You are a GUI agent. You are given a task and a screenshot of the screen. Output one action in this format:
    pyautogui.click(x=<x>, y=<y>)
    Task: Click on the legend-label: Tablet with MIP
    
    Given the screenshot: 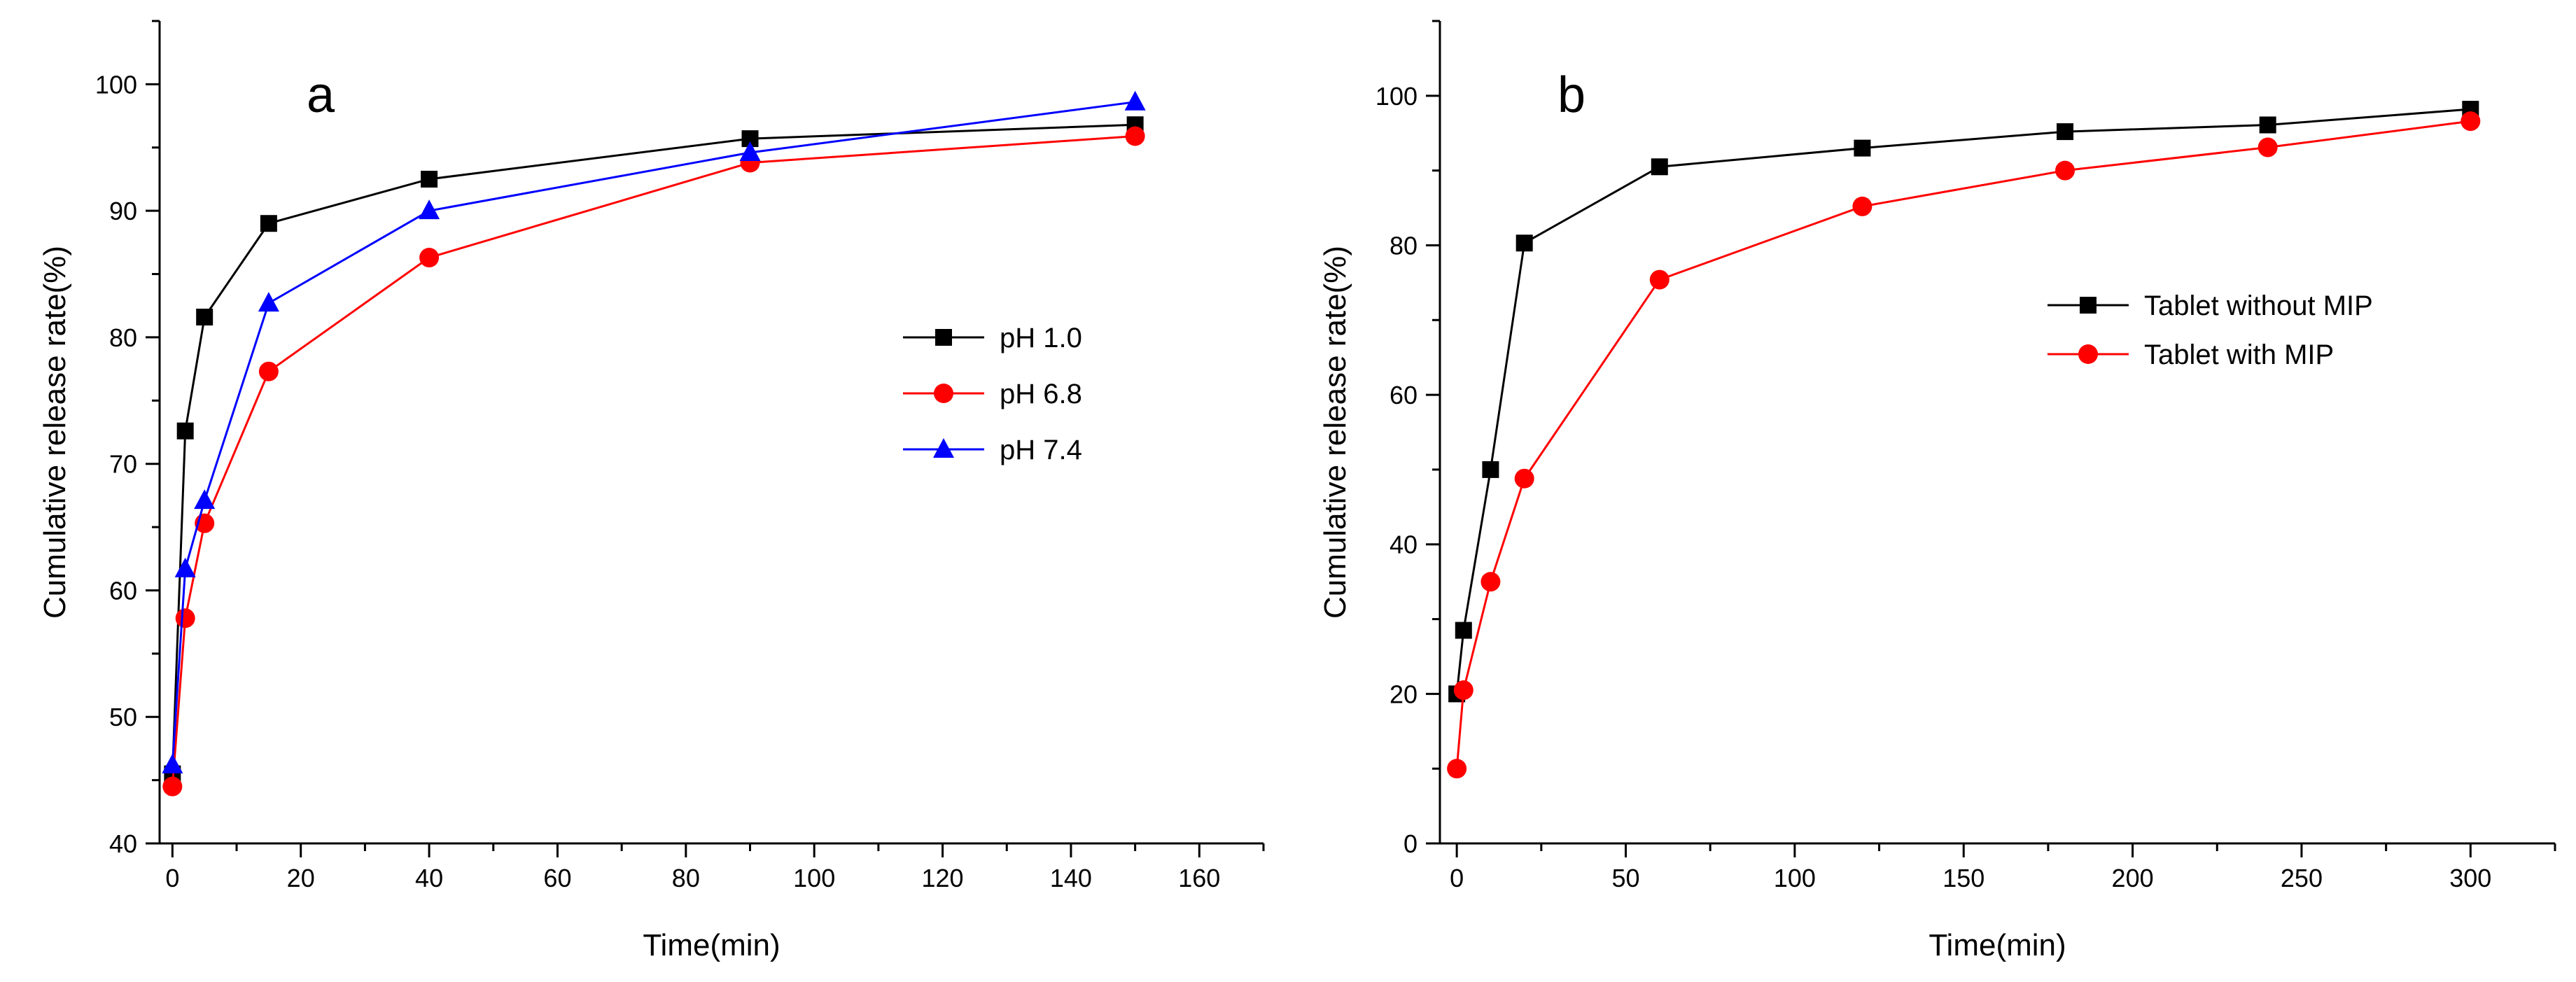 What is the action you would take?
    pyautogui.click(x=2239, y=355)
    